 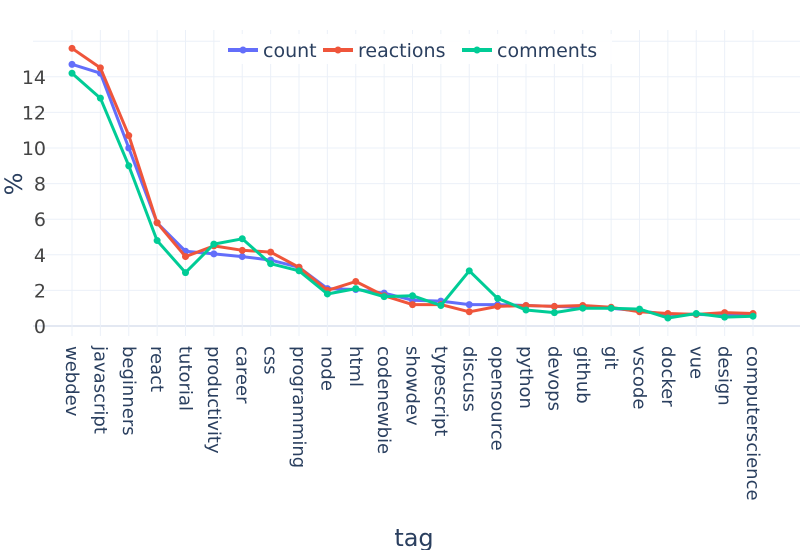 What do you see at coordinates (525, 377) in the screenshot?
I see `x-tick-label: python` at bounding box center [525, 377].